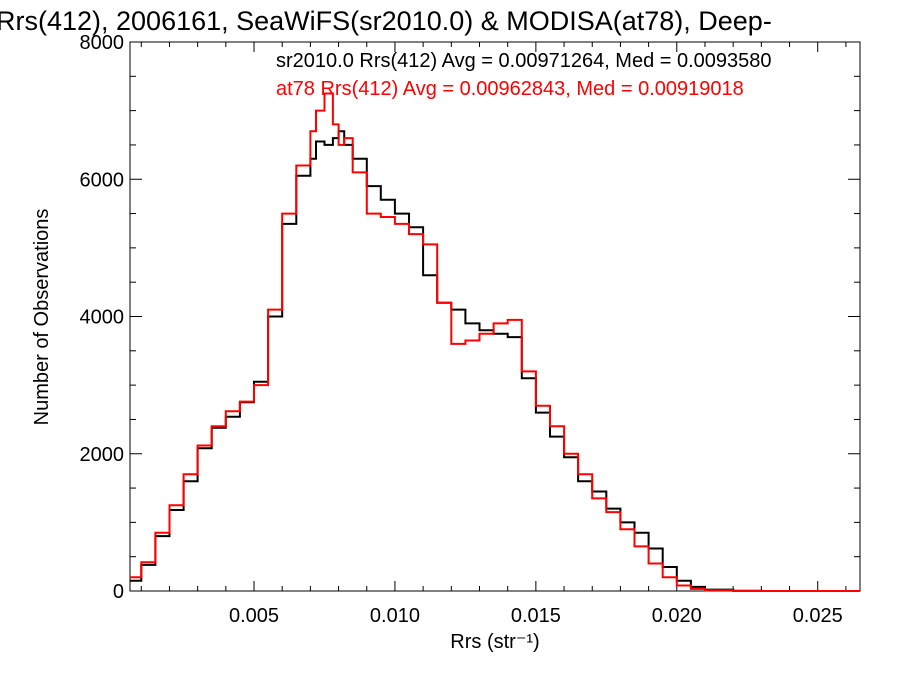  Describe the element at coordinates (818, 616) in the screenshot. I see `x-tick-label: 0.025` at that location.